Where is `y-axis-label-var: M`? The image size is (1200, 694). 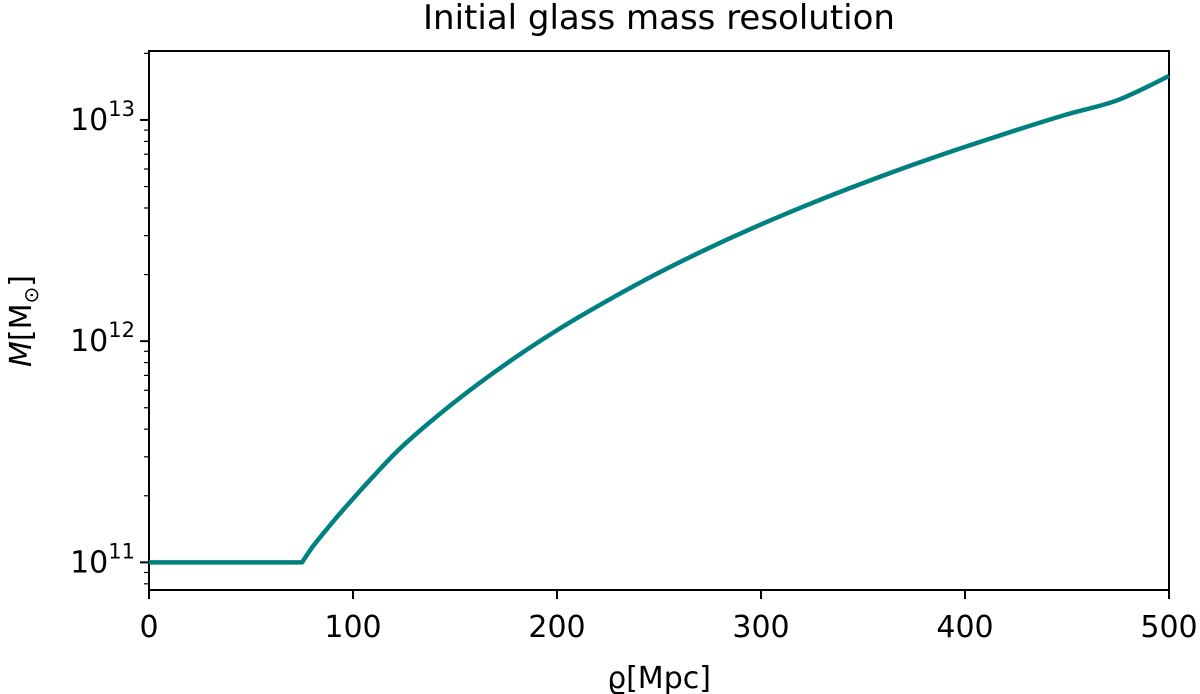
y-axis-label-var: M is located at coordinates (21, 354).